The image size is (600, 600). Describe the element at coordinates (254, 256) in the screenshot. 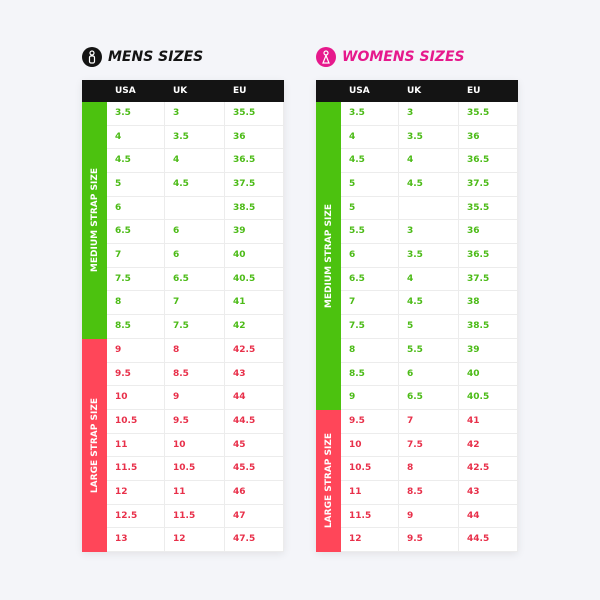

I see `table-cell: 40` at that location.